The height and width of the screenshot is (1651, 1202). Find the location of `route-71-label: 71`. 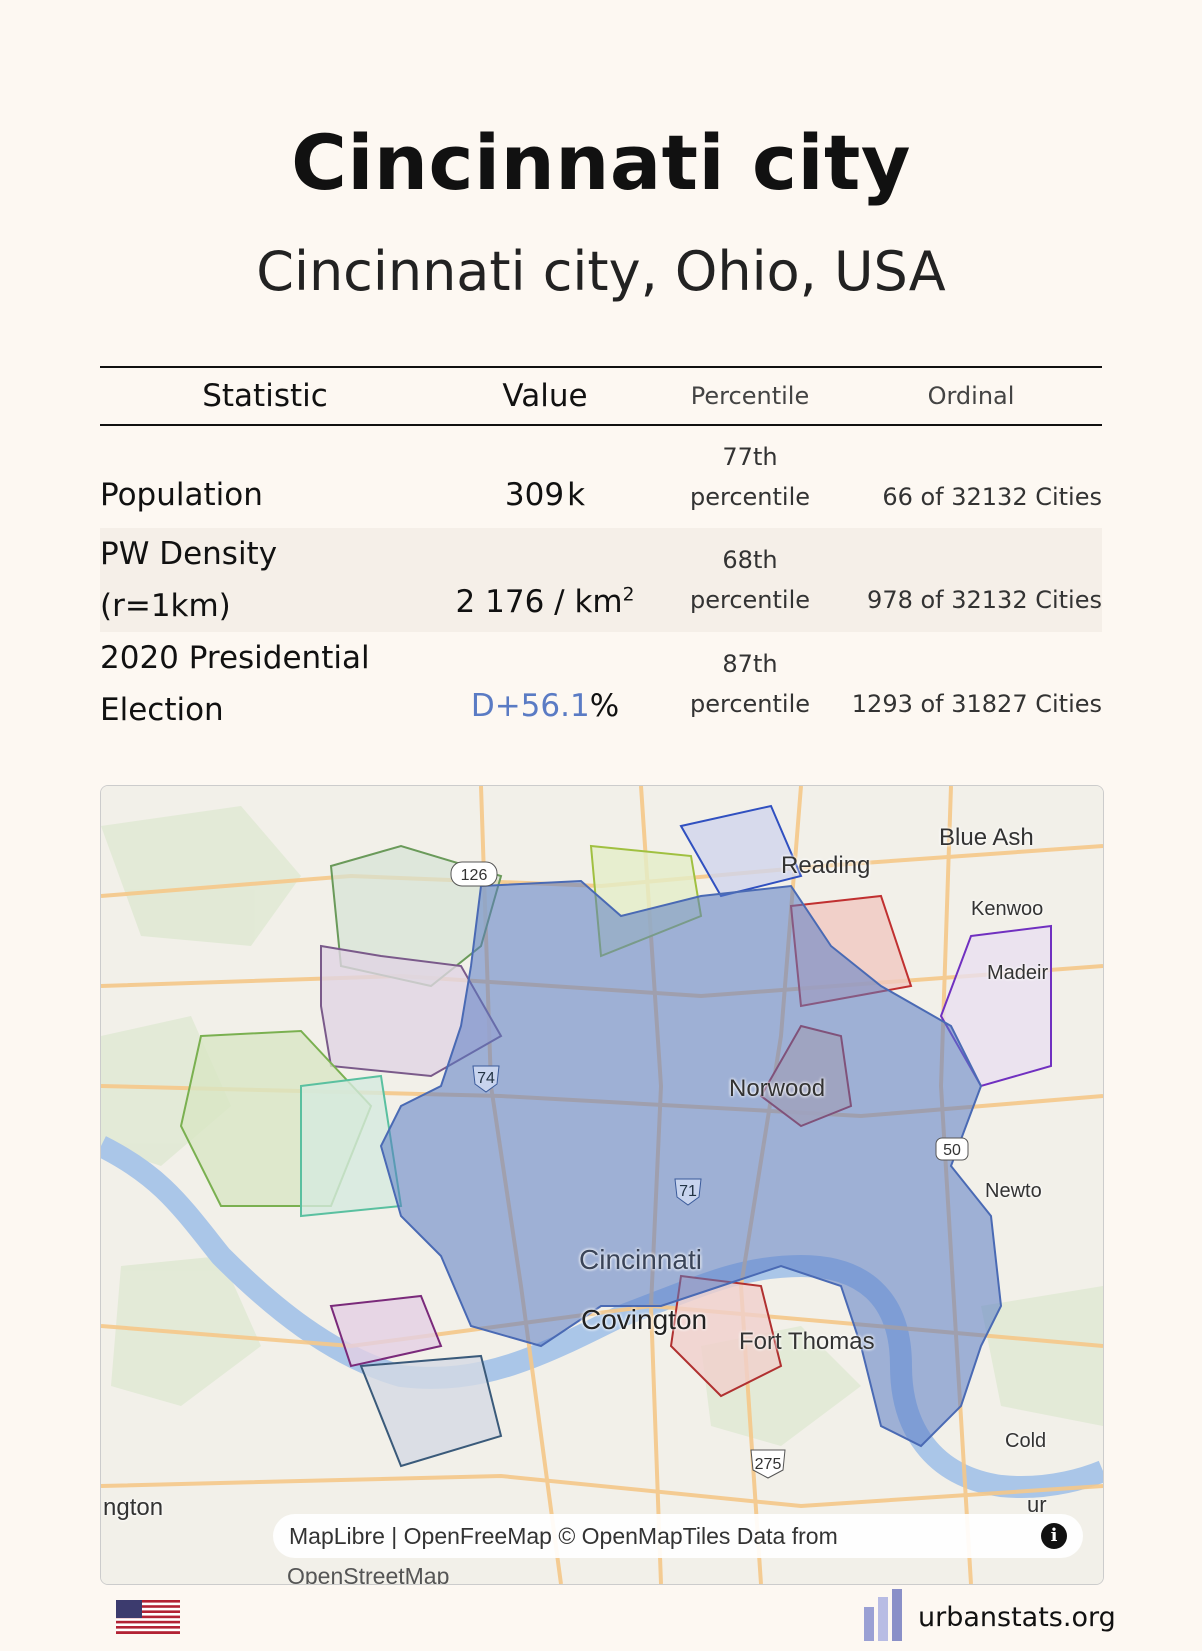

route-71-label: 71 is located at coordinates (688, 1191).